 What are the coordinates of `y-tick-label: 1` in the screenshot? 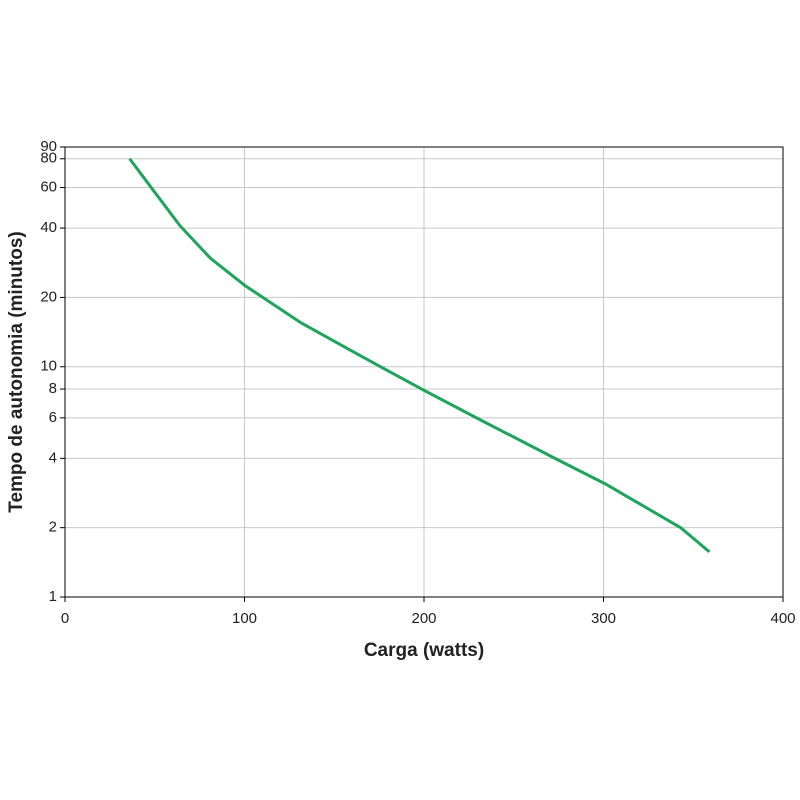 It's located at (53, 596).